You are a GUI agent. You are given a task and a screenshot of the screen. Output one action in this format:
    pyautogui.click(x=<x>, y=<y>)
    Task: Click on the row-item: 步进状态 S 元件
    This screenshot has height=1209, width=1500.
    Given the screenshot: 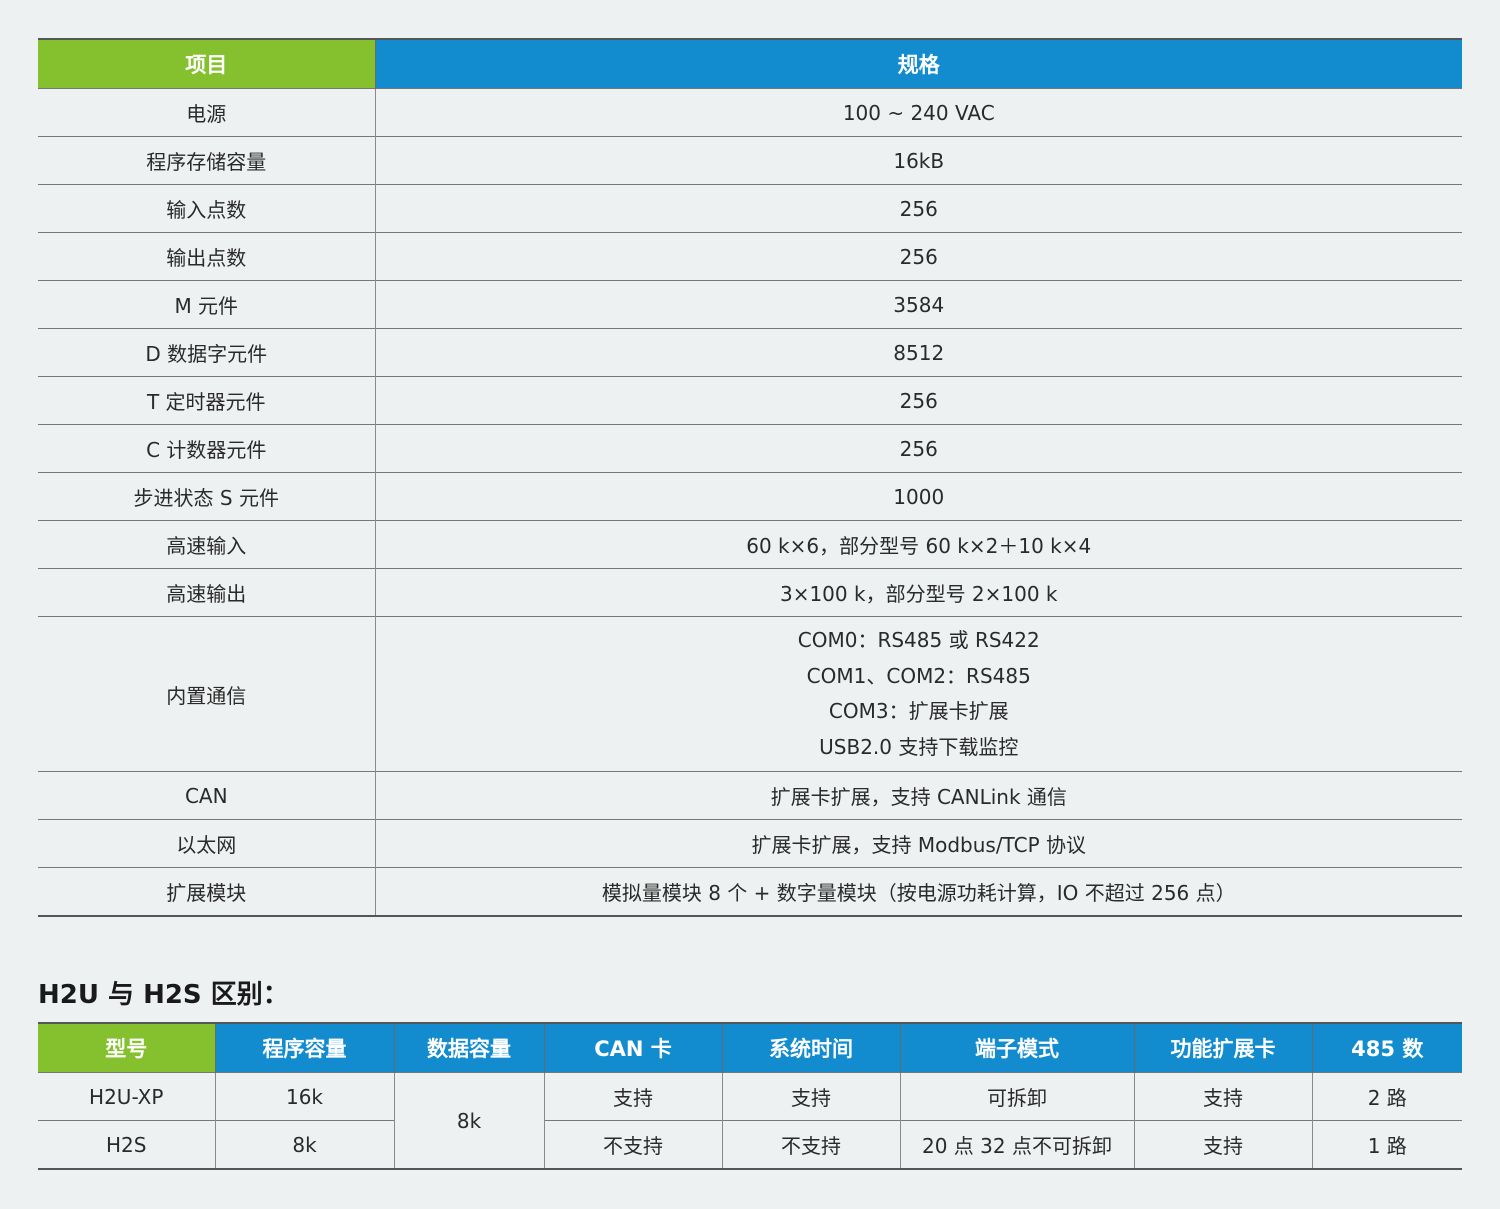 What is the action you would take?
    pyautogui.click(x=206, y=496)
    